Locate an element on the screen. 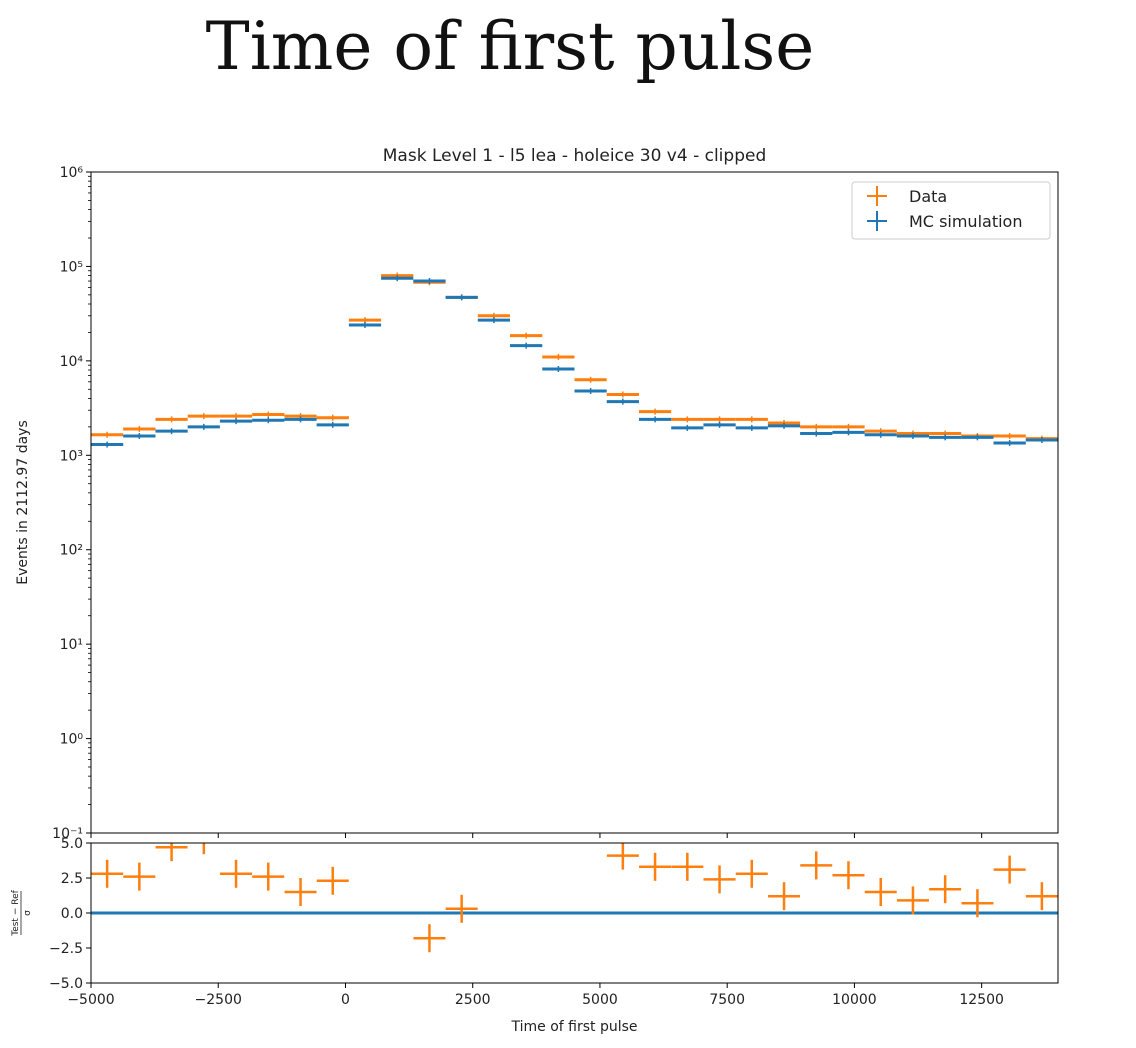 The width and height of the screenshot is (1136, 1048). residual-plot-area is located at coordinates (574, 898).